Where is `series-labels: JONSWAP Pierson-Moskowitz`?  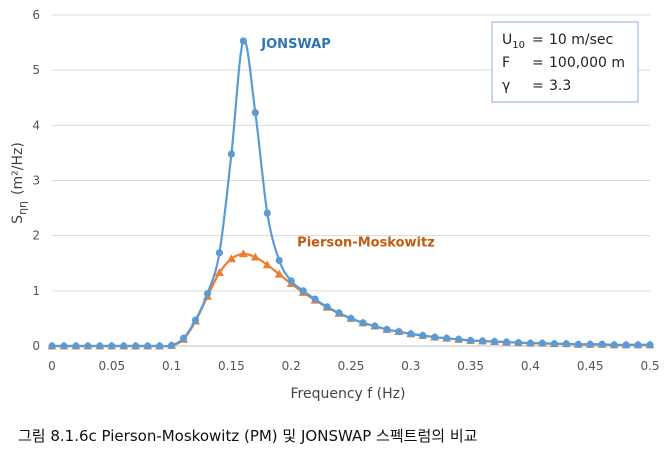
series-labels: JONSWAP Pierson-Moskowitz is located at coordinates (347, 144).